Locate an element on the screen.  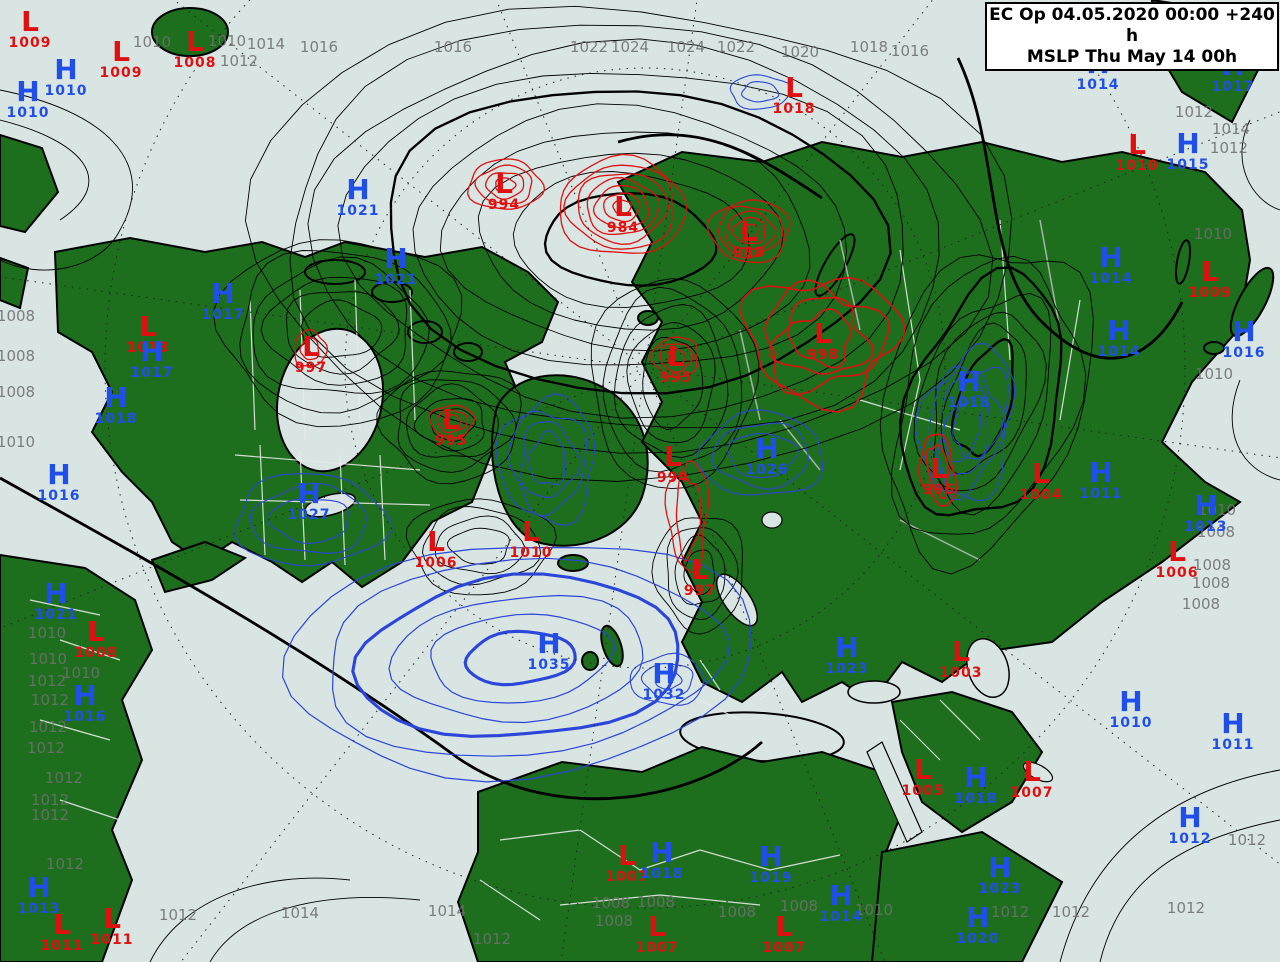
landmass-left-edge is located at coordinates (15, 283).